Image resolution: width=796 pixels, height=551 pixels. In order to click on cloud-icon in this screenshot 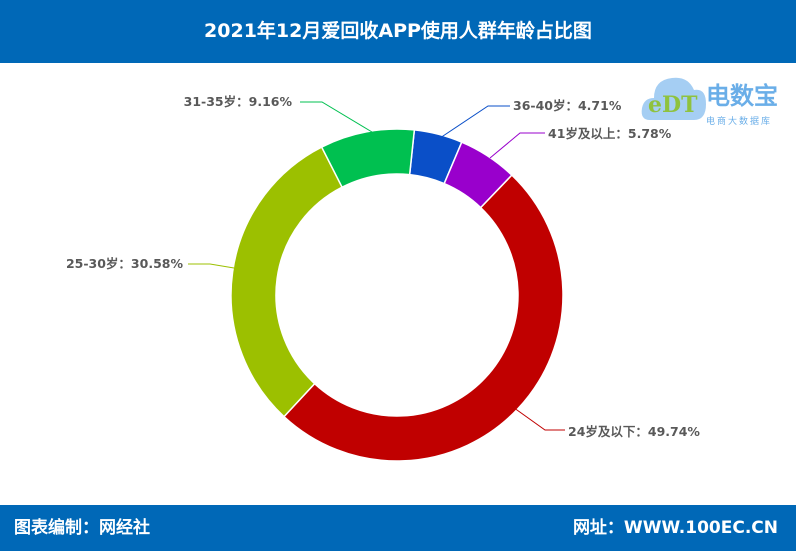, I will do `click(673, 98)`.